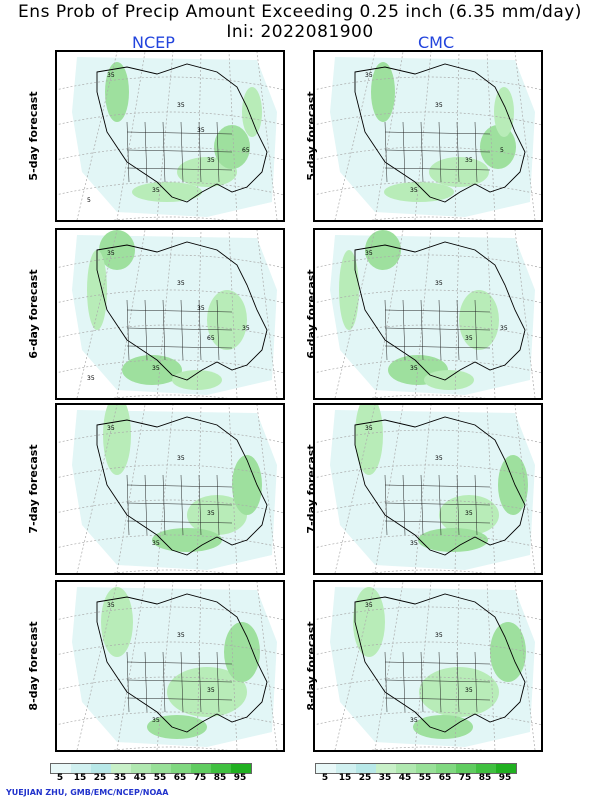  I want to click on legend-tick-label: 75, so click(200, 778).